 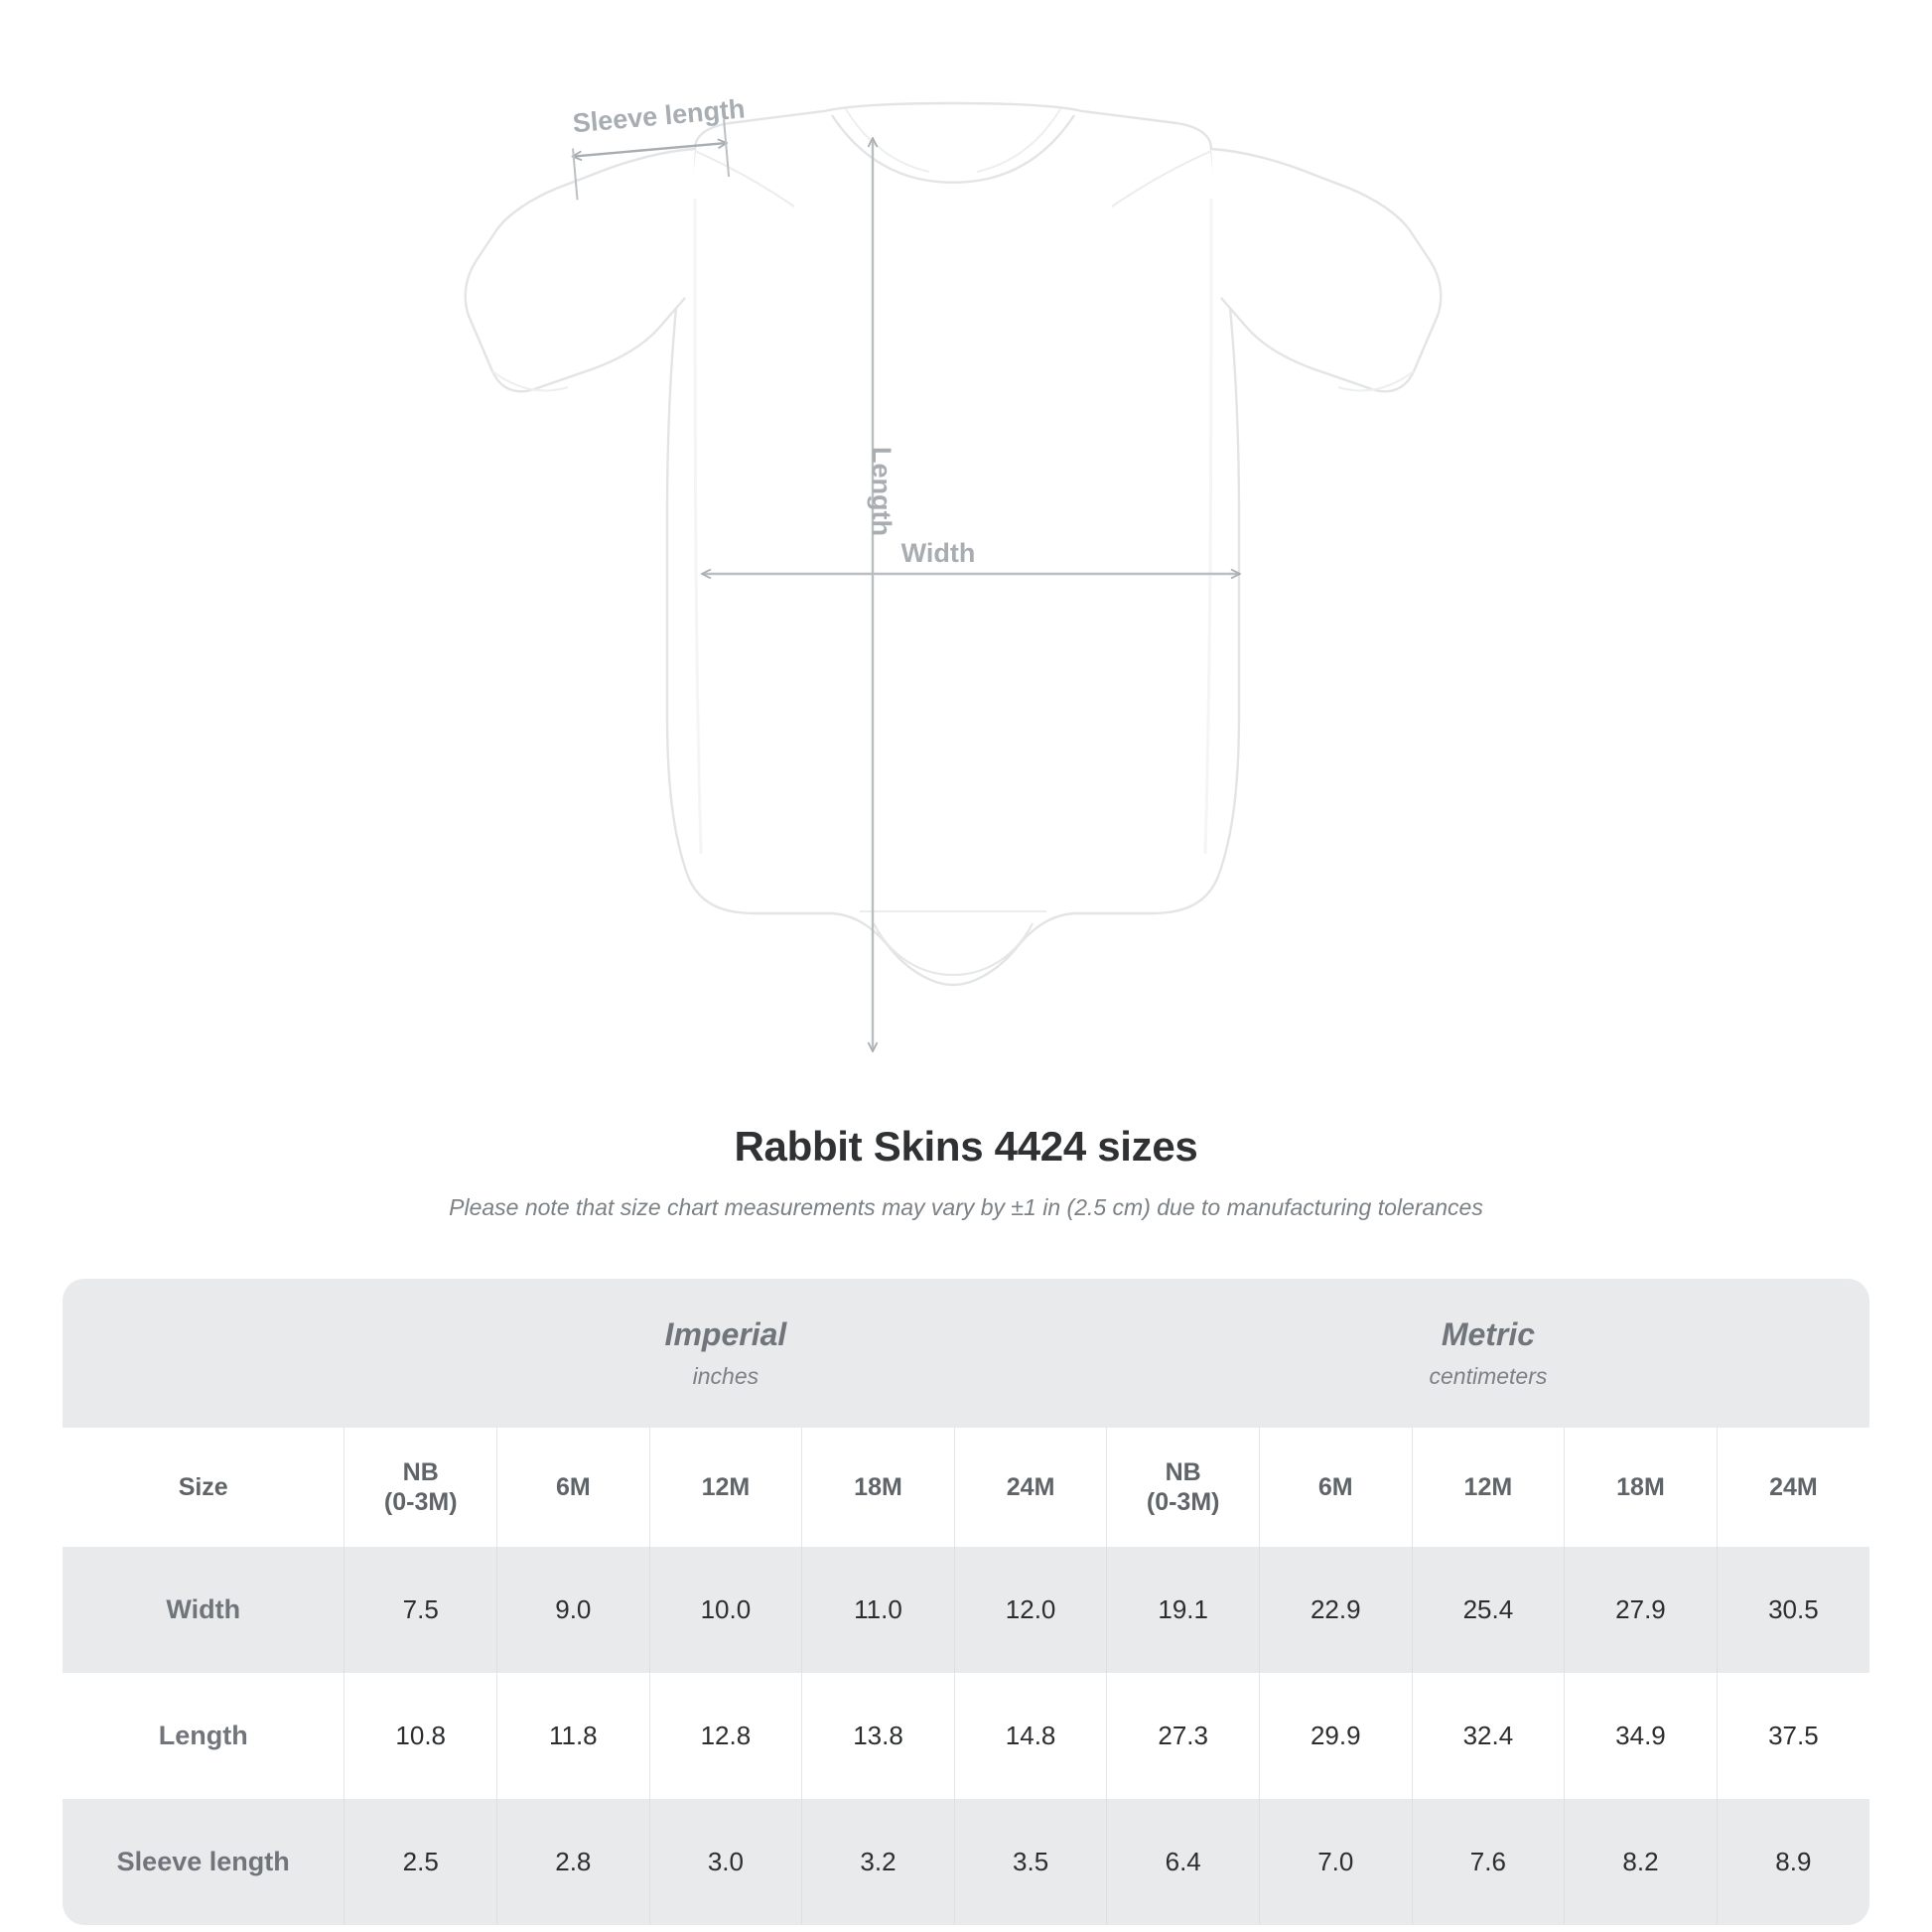 I want to click on header-cell-metric-6m: 6M, so click(x=1335, y=1488).